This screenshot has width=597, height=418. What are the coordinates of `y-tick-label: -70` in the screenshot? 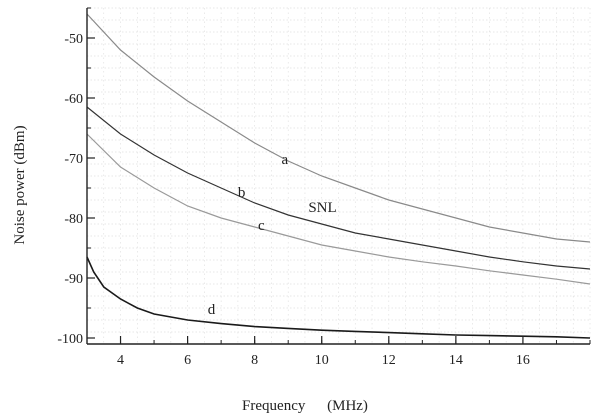 It's located at (73, 159).